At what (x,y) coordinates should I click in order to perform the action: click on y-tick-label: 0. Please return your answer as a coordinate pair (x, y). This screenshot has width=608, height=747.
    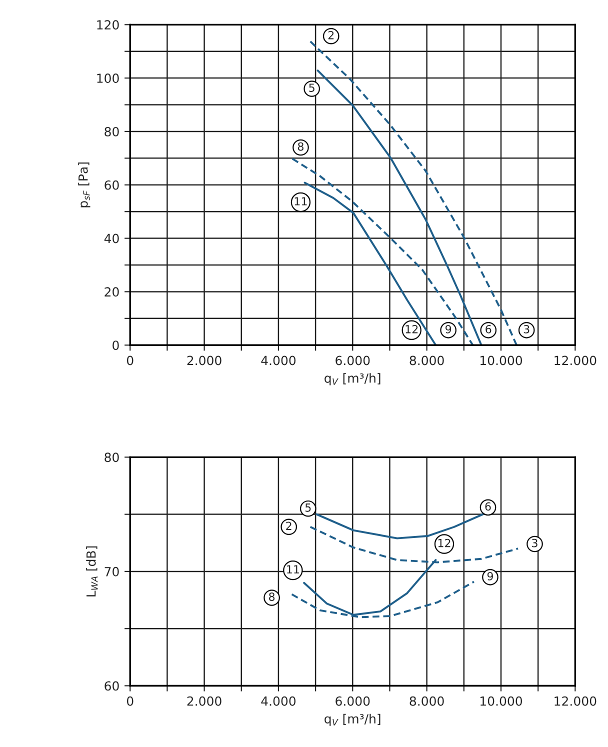
    Looking at the image, I should click on (115, 345).